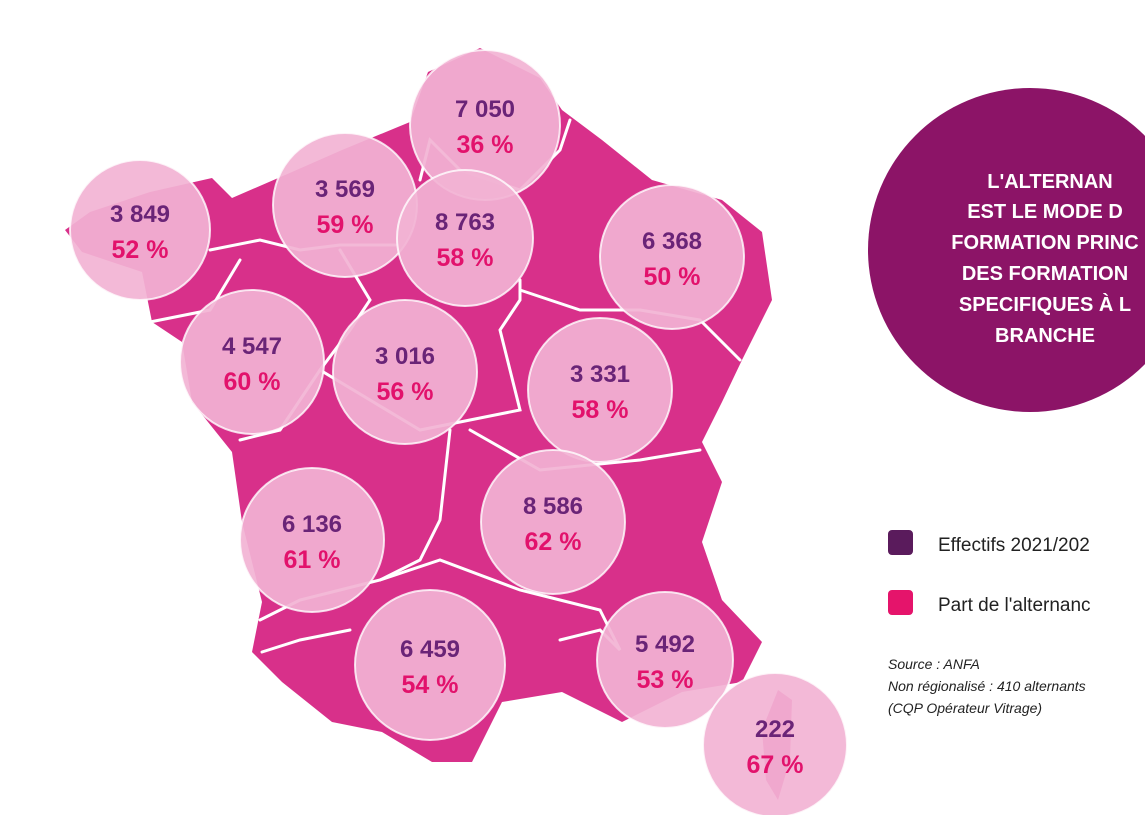  What do you see at coordinates (345, 225) in the screenshot?
I see `region-share: 59 %` at bounding box center [345, 225].